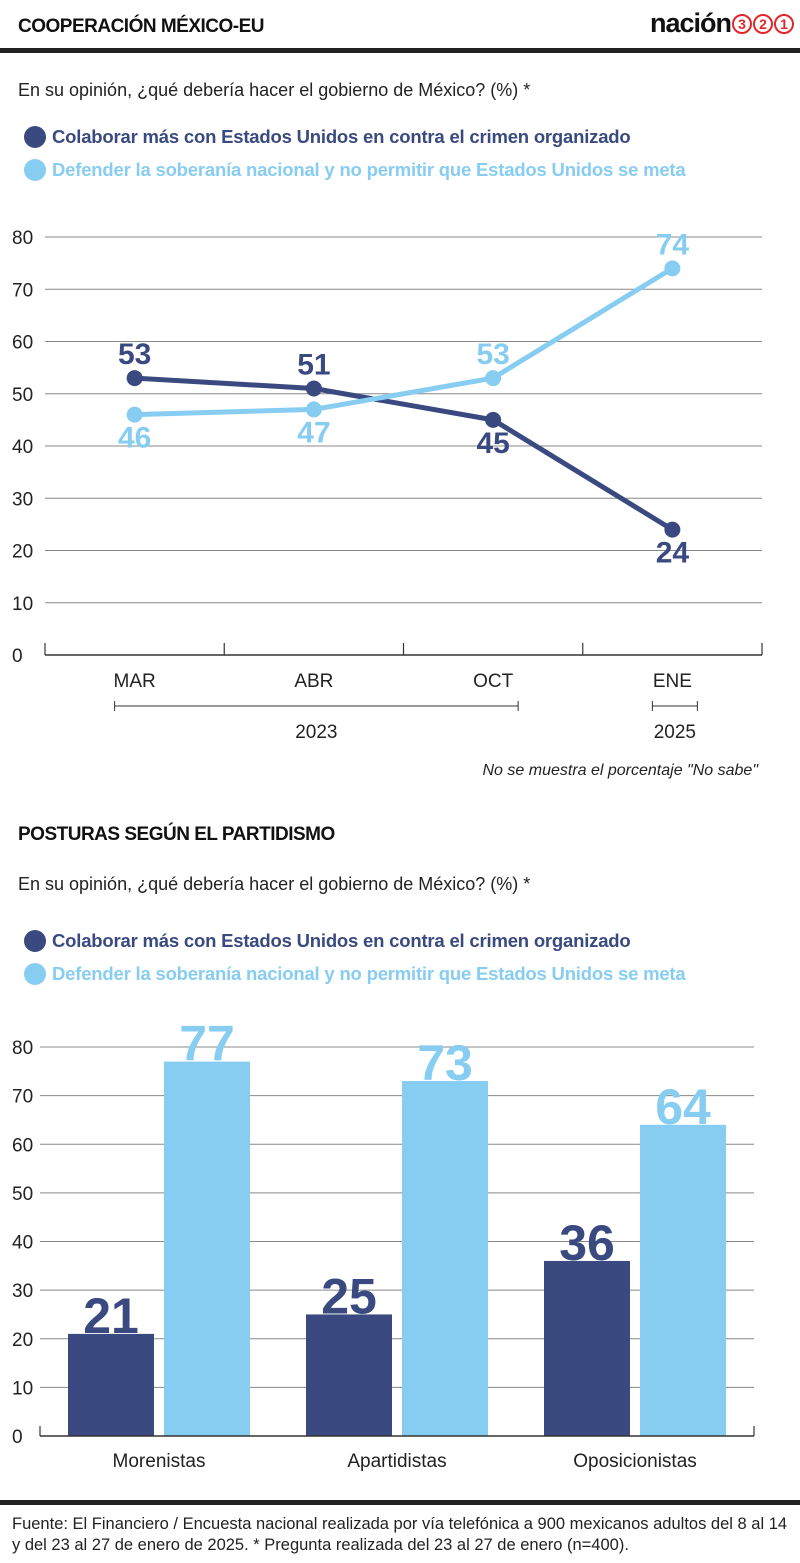 The height and width of the screenshot is (1563, 800). What do you see at coordinates (493, 681) in the screenshot?
I see `x-category-label: OCT` at bounding box center [493, 681].